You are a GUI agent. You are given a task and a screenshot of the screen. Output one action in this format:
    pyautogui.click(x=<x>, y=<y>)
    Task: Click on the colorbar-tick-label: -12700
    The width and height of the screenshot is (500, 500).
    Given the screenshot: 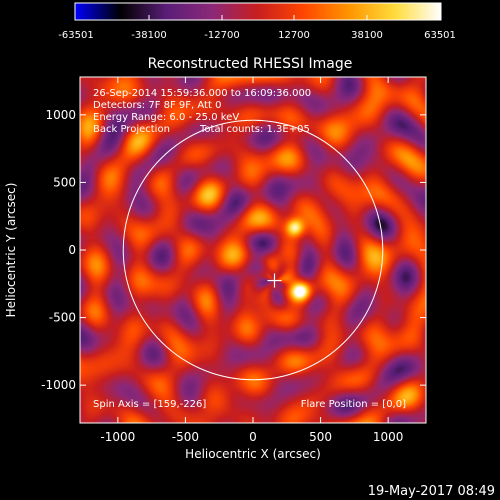 What is the action you would take?
    pyautogui.click(x=221, y=35)
    